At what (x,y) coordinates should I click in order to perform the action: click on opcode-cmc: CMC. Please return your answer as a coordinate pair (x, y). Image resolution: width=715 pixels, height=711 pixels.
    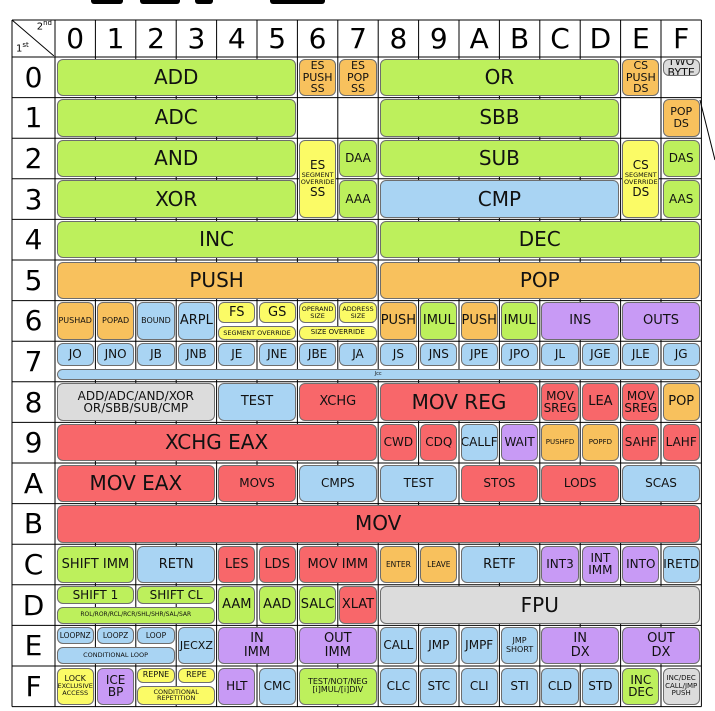
    Looking at the image, I should click on (277, 686).